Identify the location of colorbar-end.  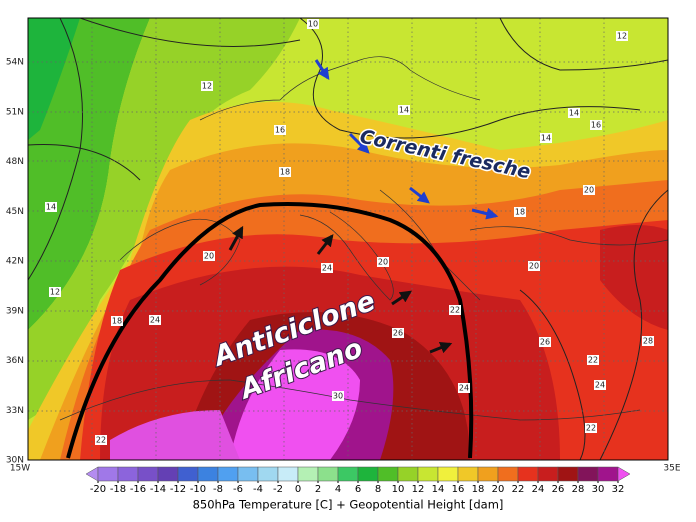
(92, 474).